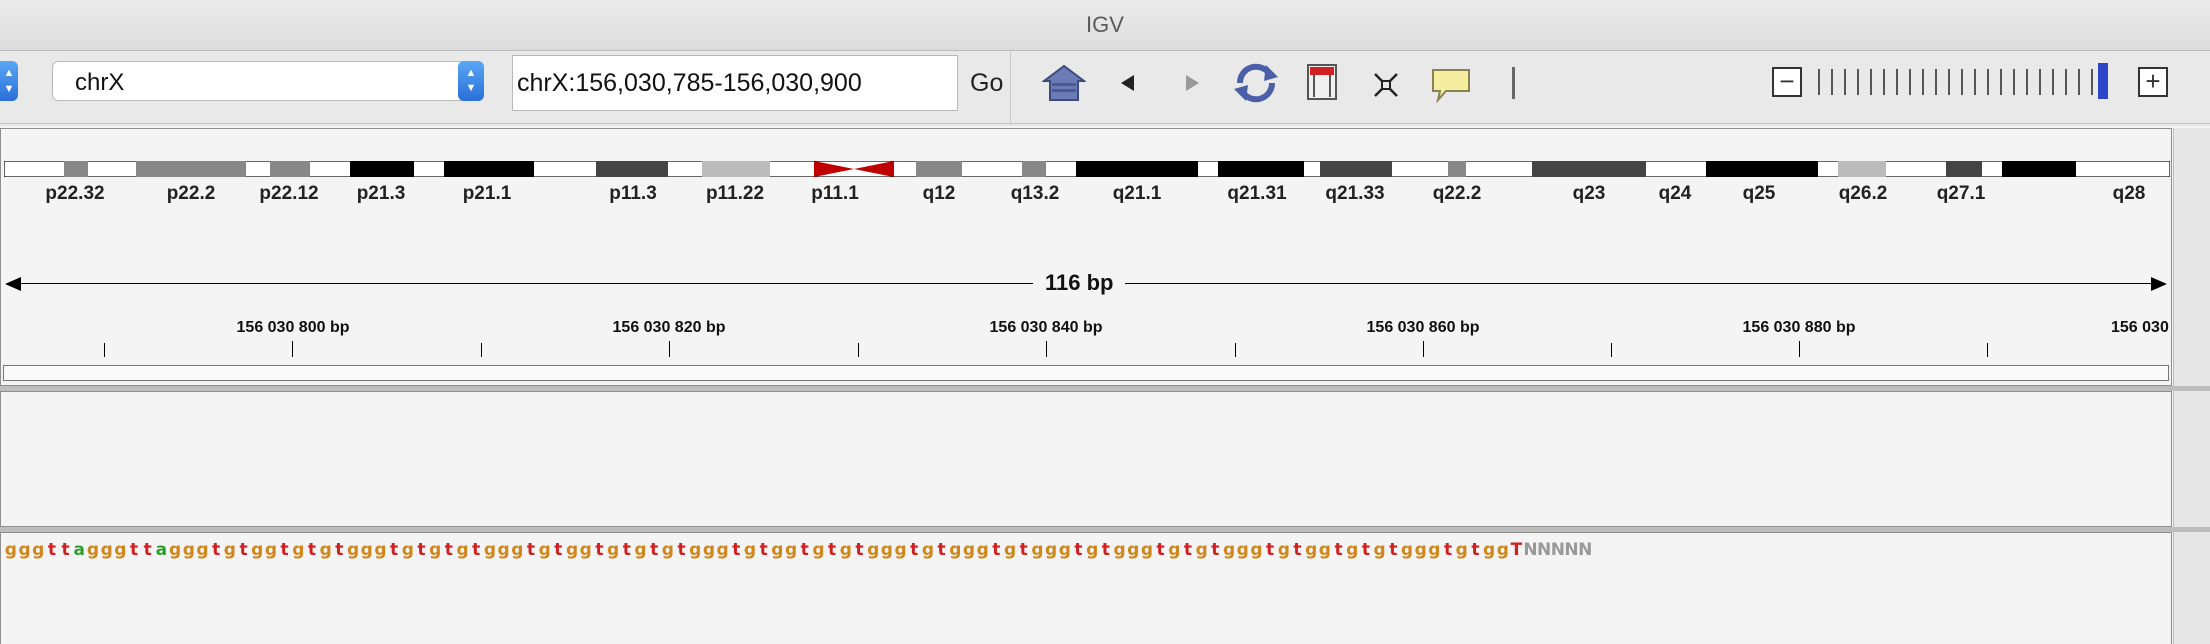 Image resolution: width=2210 pixels, height=644 pixels. I want to click on ruler-tick-label: 156 030, so click(2140, 327).